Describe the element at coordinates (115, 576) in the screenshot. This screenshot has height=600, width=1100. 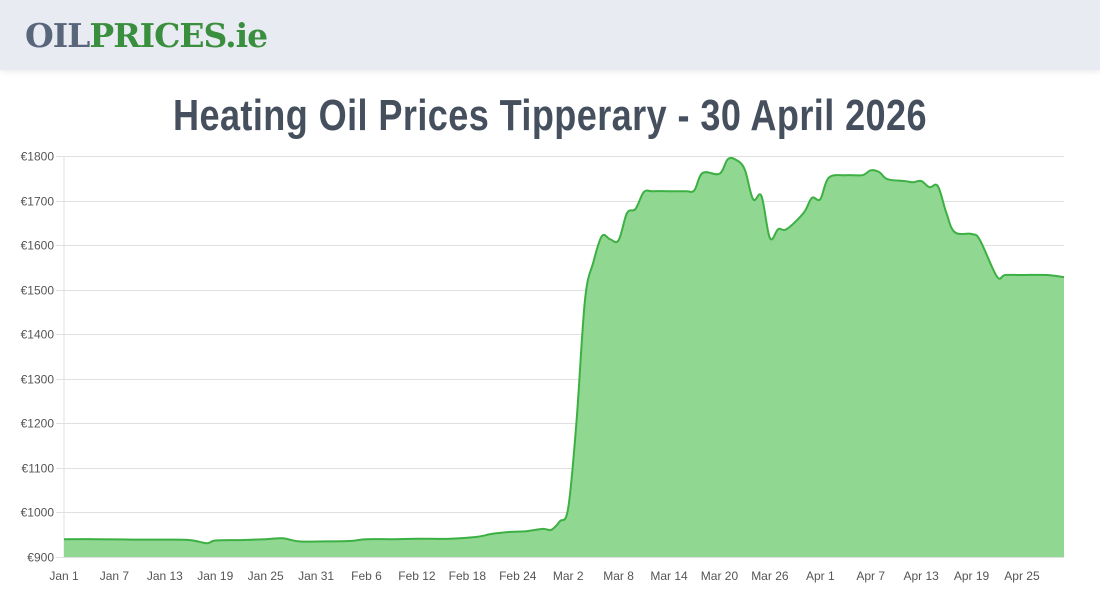
I see `x-tick-label: Jan 7` at that location.